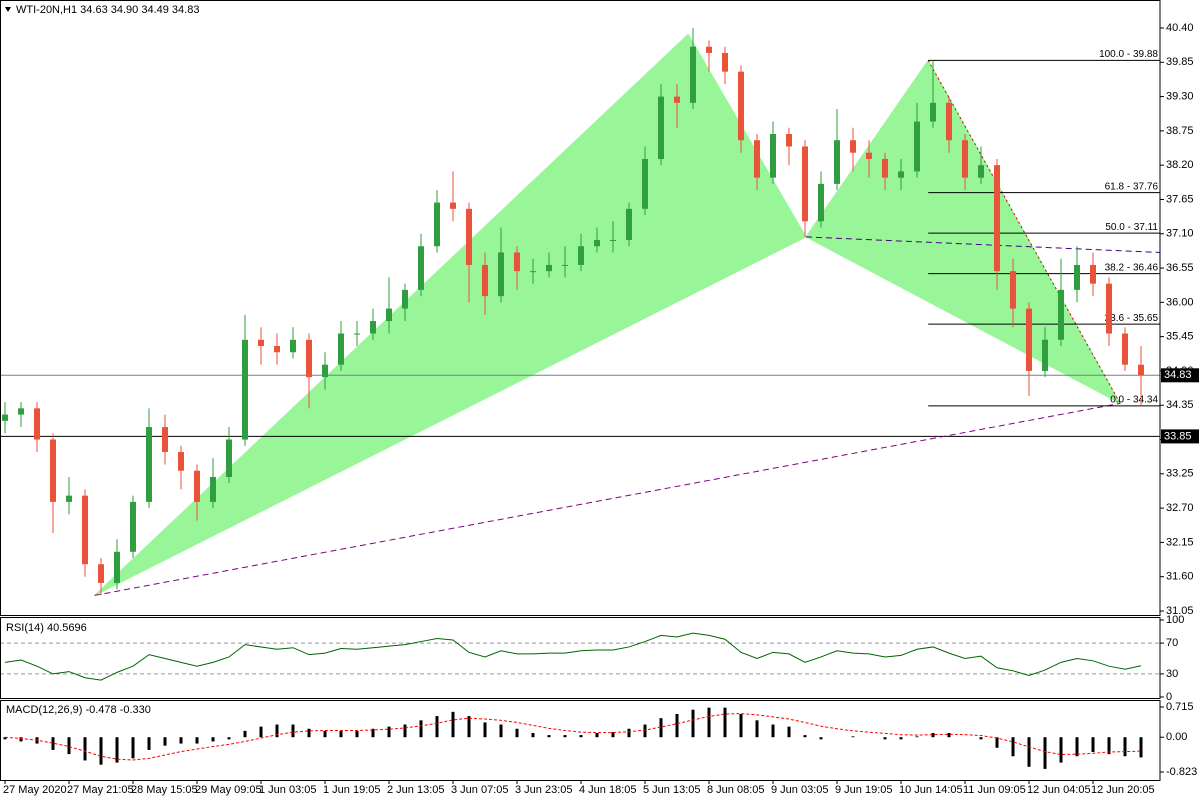 The width and height of the screenshot is (1200, 800). I want to click on menu-icon, so click(8, 9).